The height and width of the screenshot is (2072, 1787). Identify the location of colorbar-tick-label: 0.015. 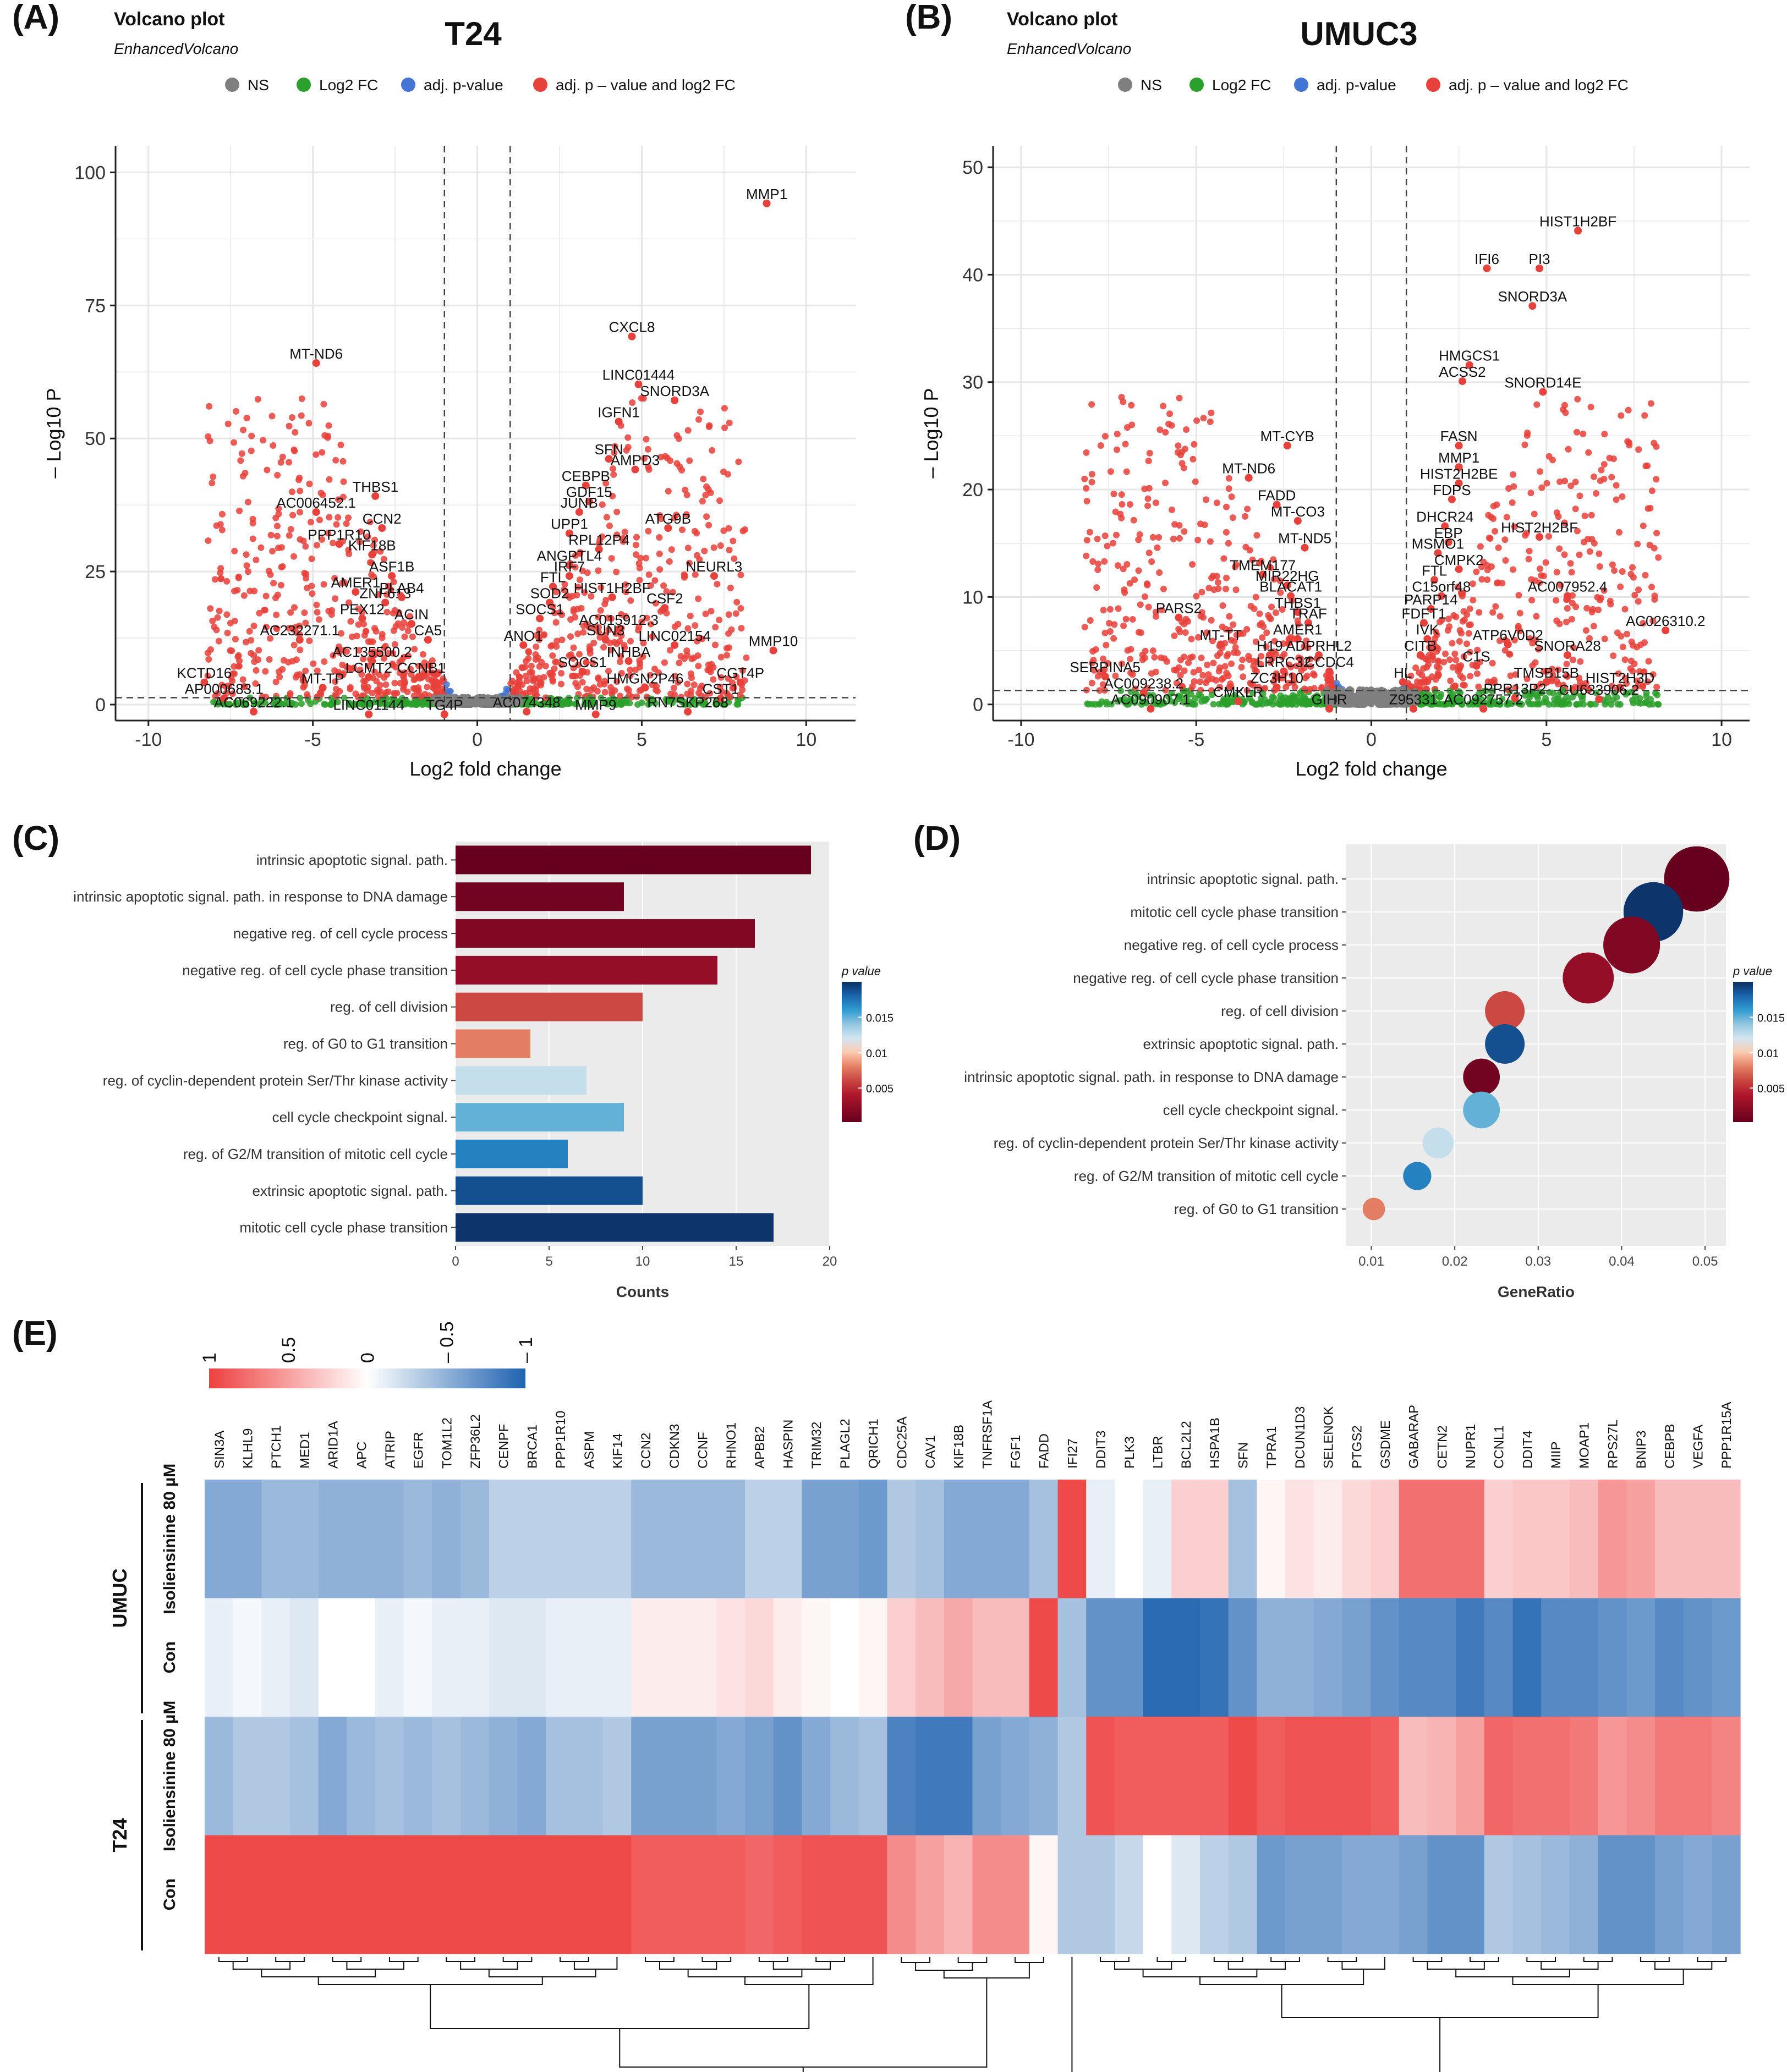
(1771, 1018).